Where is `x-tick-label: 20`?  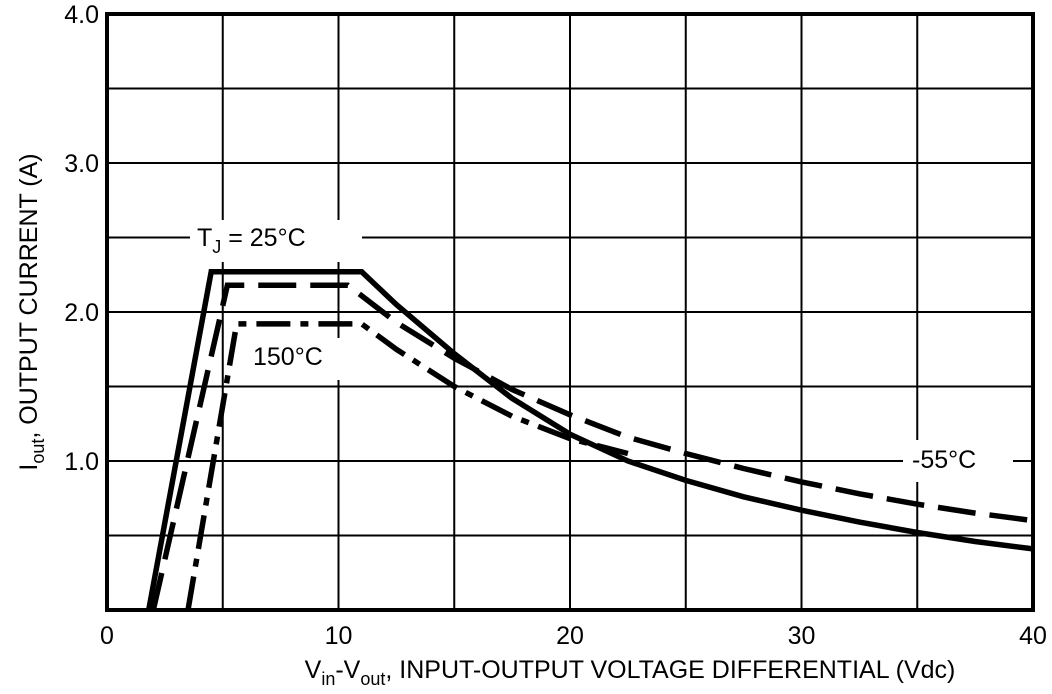 x-tick-label: 20 is located at coordinates (570, 636).